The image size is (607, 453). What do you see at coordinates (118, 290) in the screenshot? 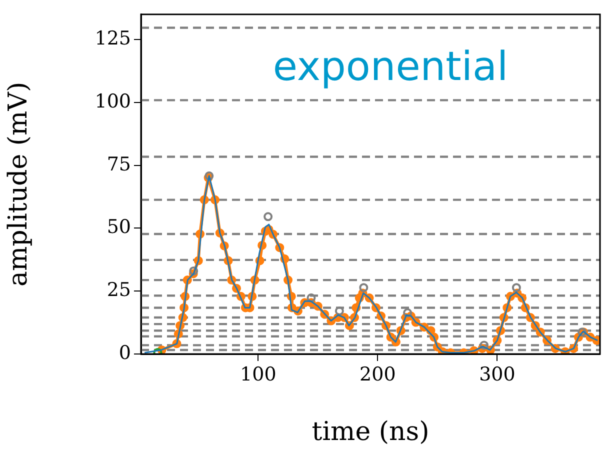
I see `y-tick-label: 25` at bounding box center [118, 290].